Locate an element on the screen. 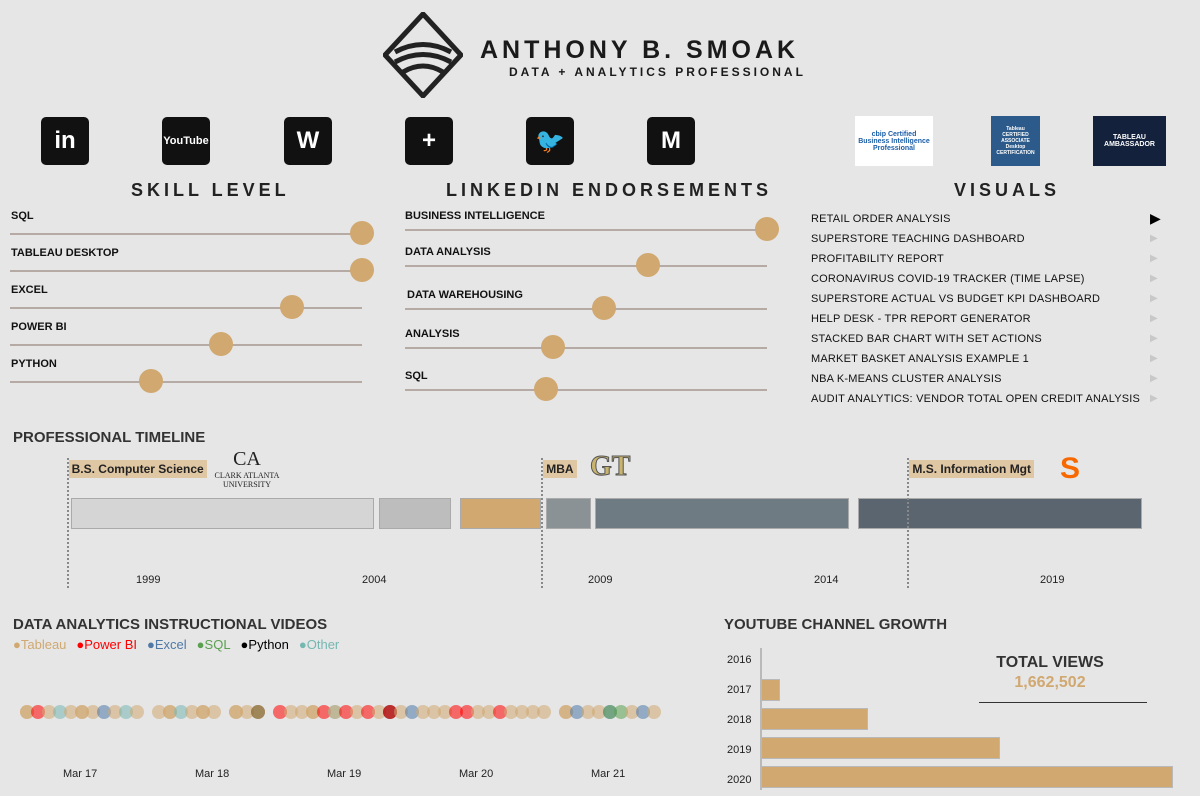 The width and height of the screenshot is (1200, 796). gmail-icon: M is located at coordinates (671, 141).